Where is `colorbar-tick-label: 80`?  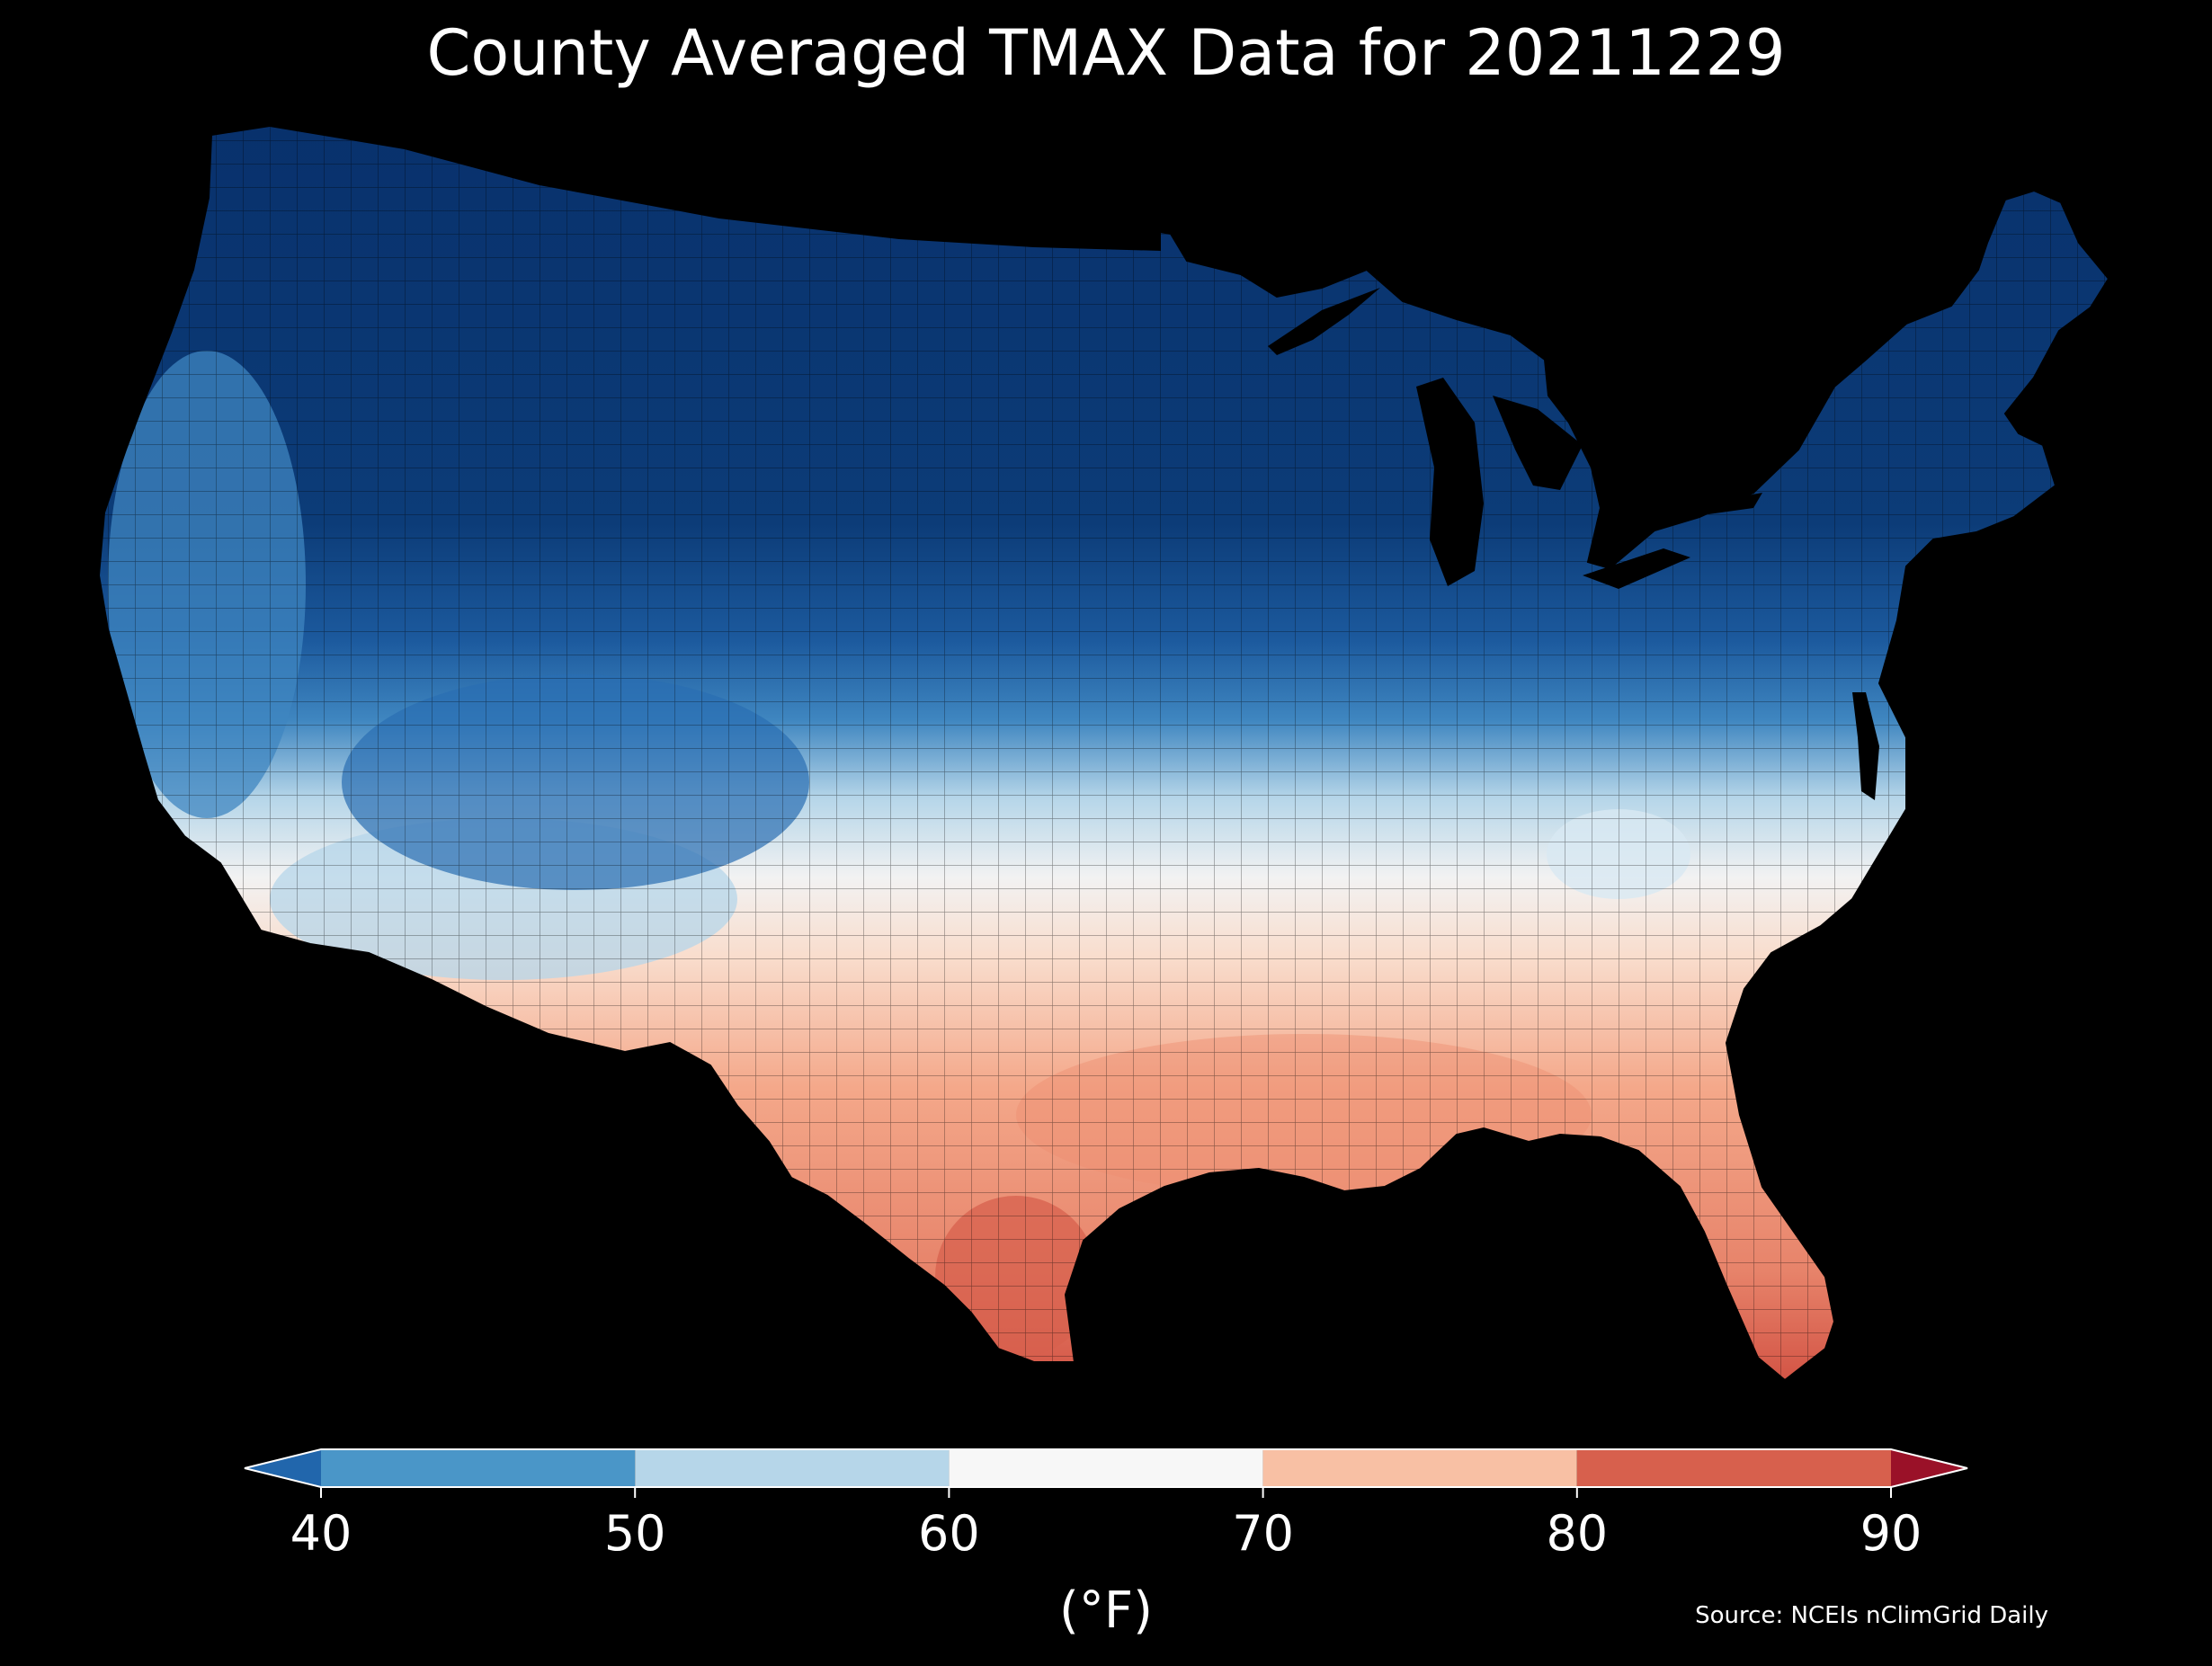 colorbar-tick-label: 80 is located at coordinates (1577, 1533).